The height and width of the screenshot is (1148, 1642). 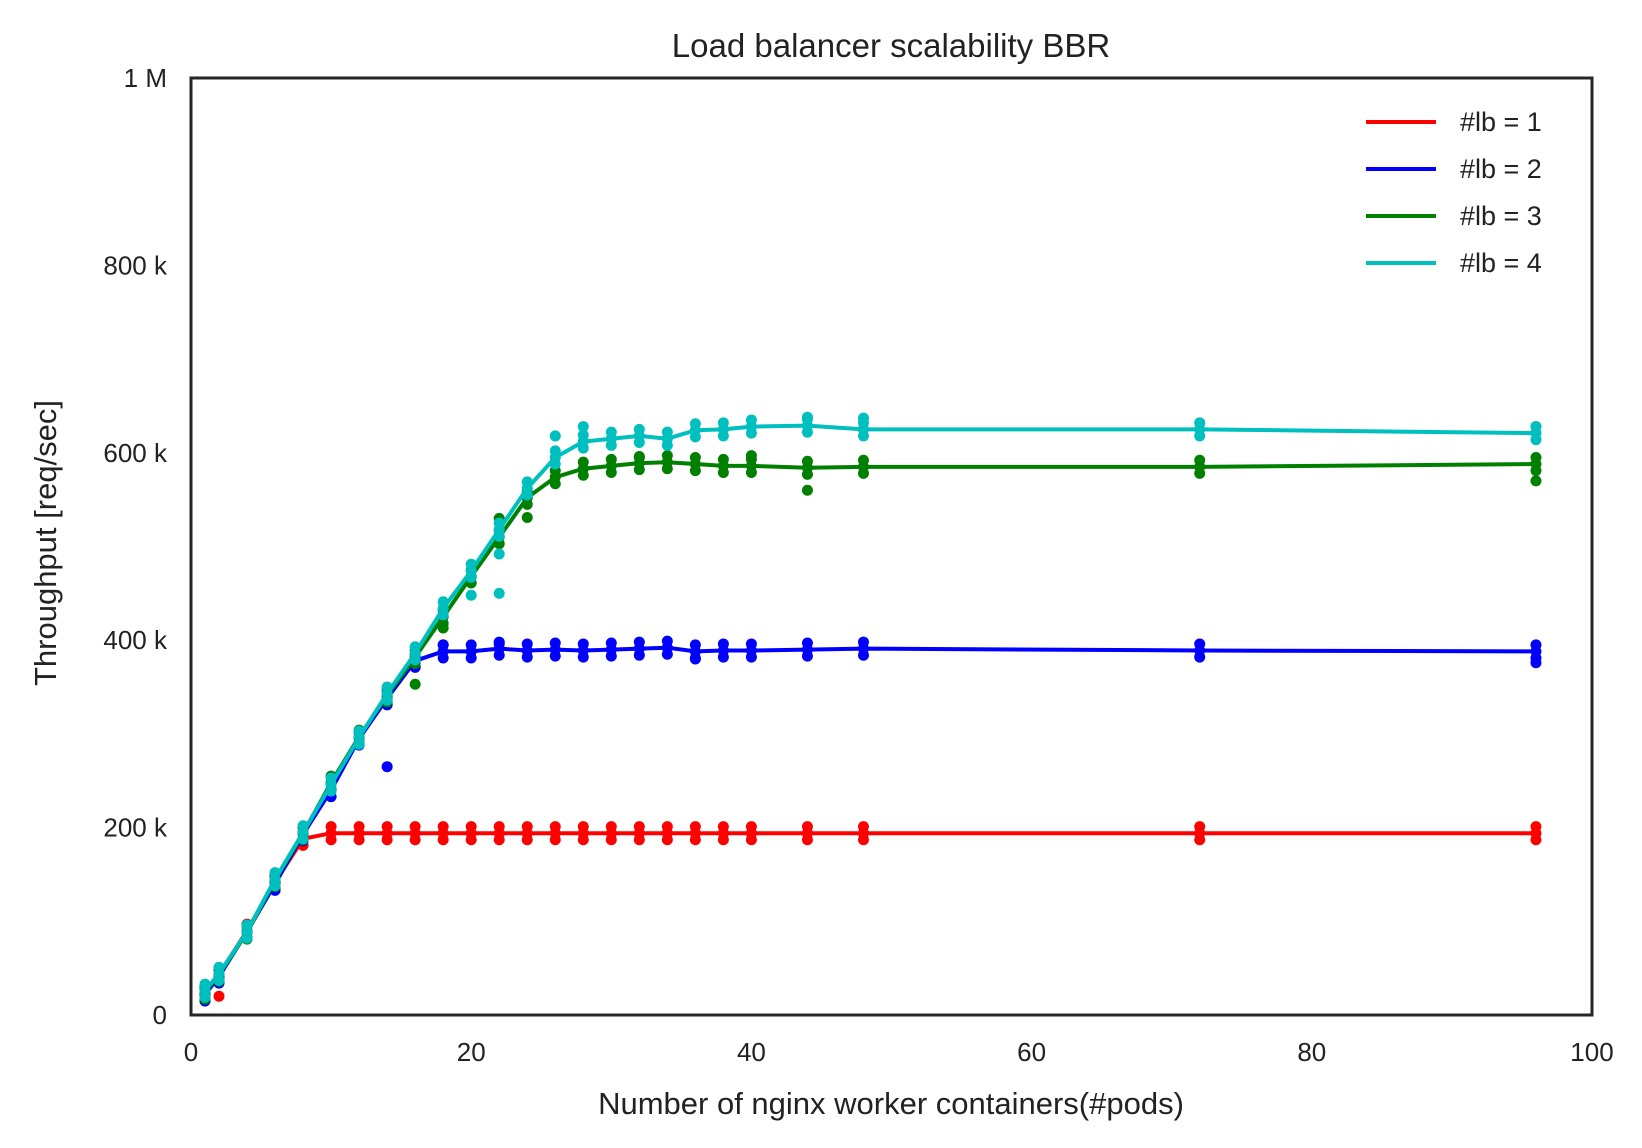 What do you see at coordinates (1591, 1052) in the screenshot?
I see `x-tick-label: 100` at bounding box center [1591, 1052].